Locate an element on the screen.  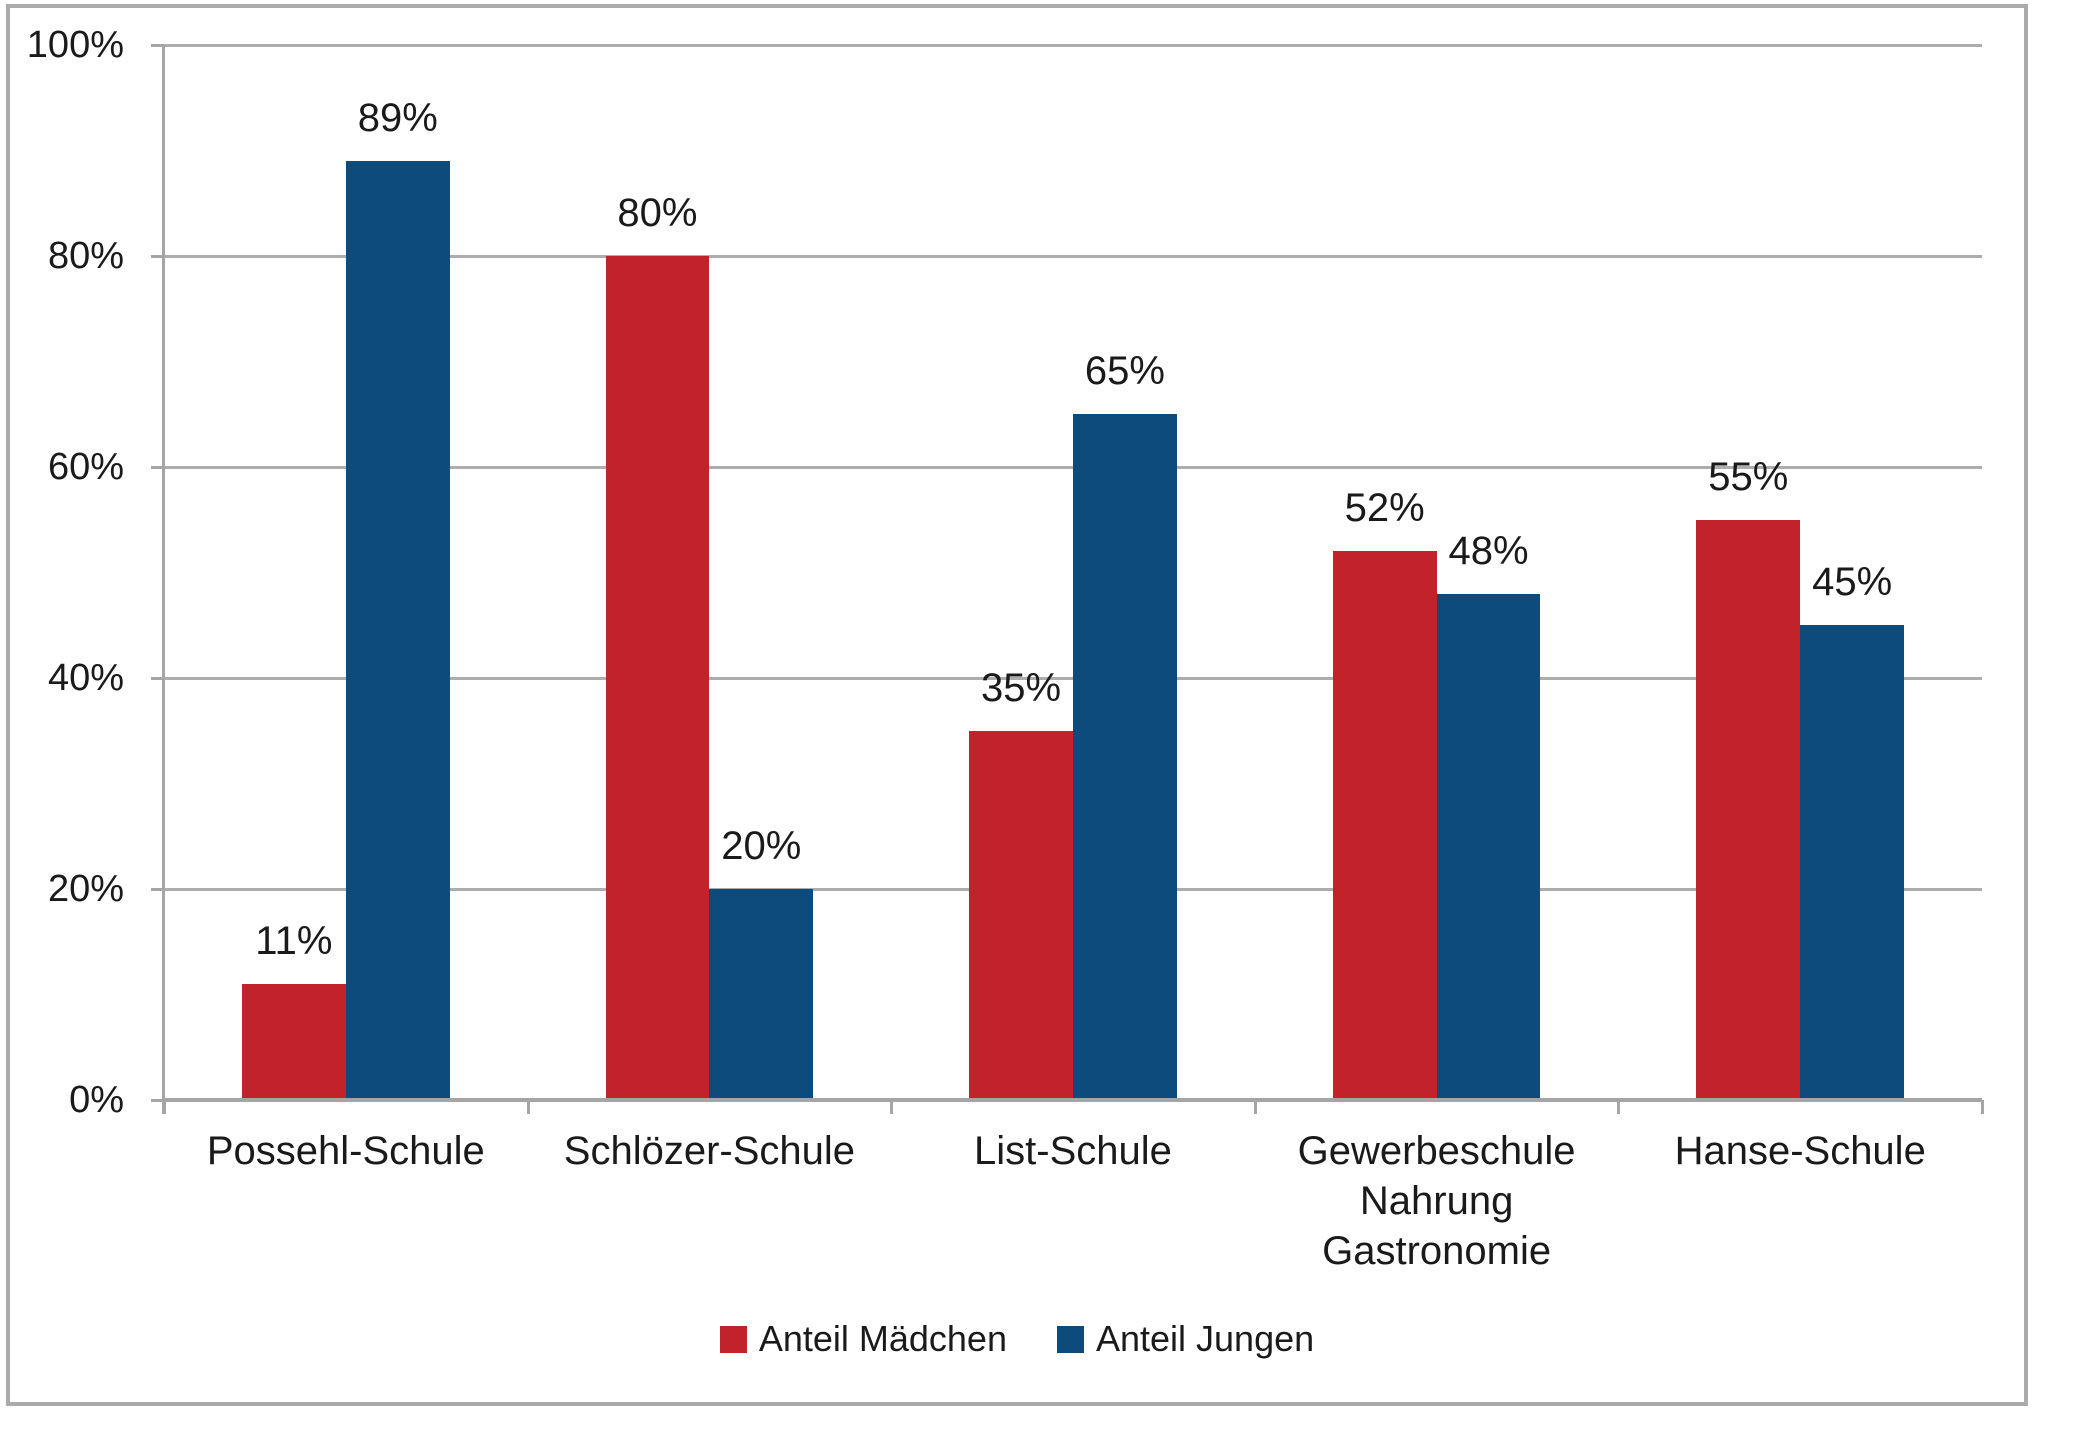
data-label-anteil-jungen: 65% is located at coordinates (1124, 371).